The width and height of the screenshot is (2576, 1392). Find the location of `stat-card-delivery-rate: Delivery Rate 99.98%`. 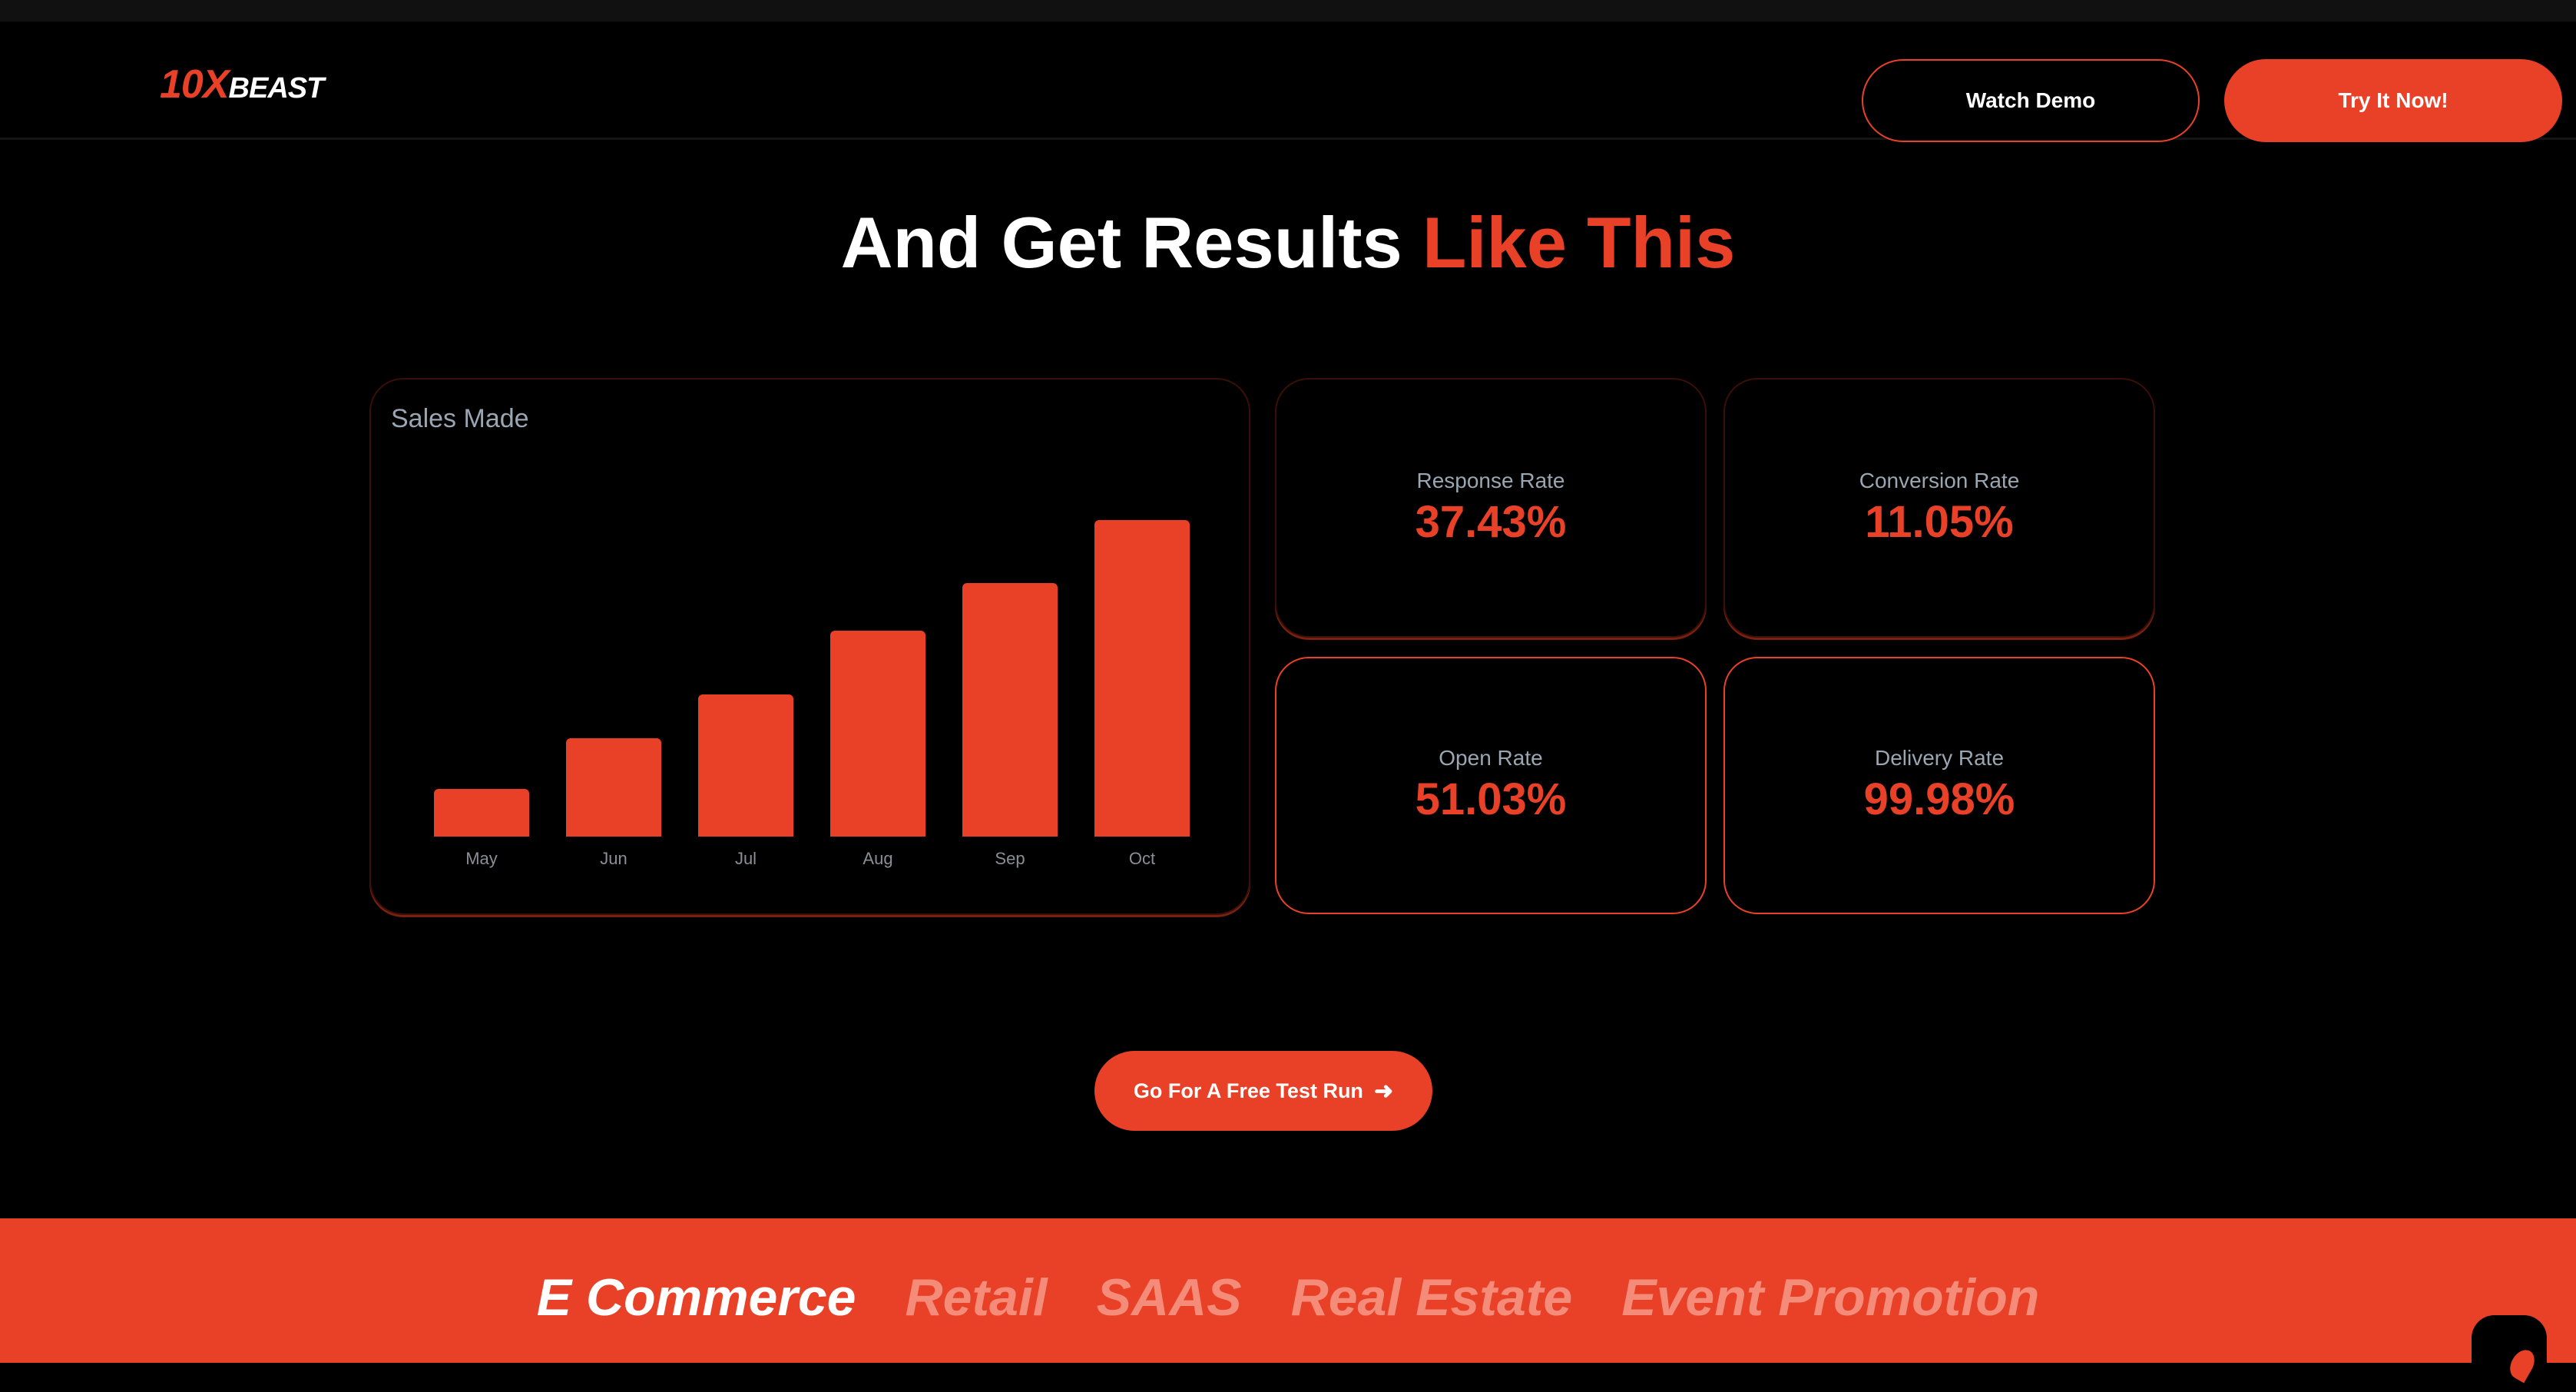

stat-card-delivery-rate: Delivery Rate 99.98% is located at coordinates (1939, 785).